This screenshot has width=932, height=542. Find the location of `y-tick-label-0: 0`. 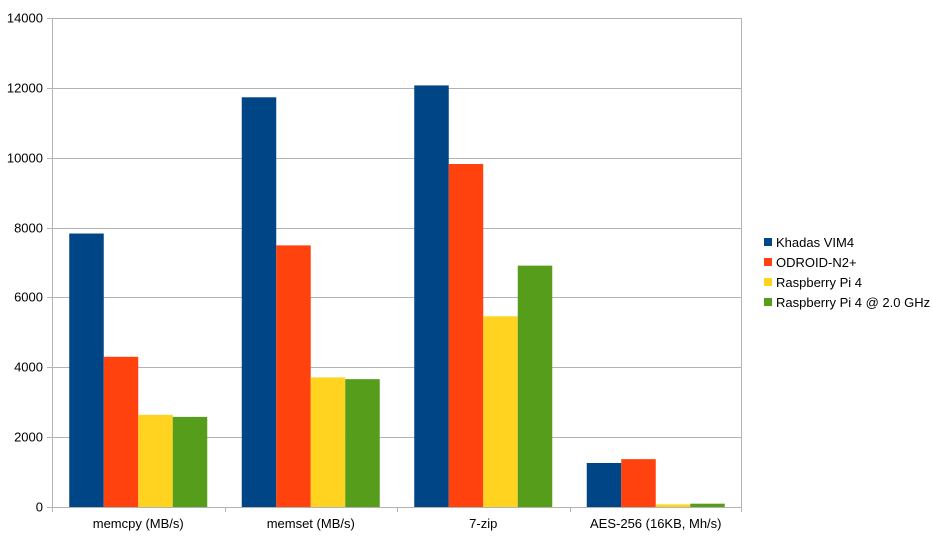

y-tick-label-0: 0 is located at coordinates (39, 507).